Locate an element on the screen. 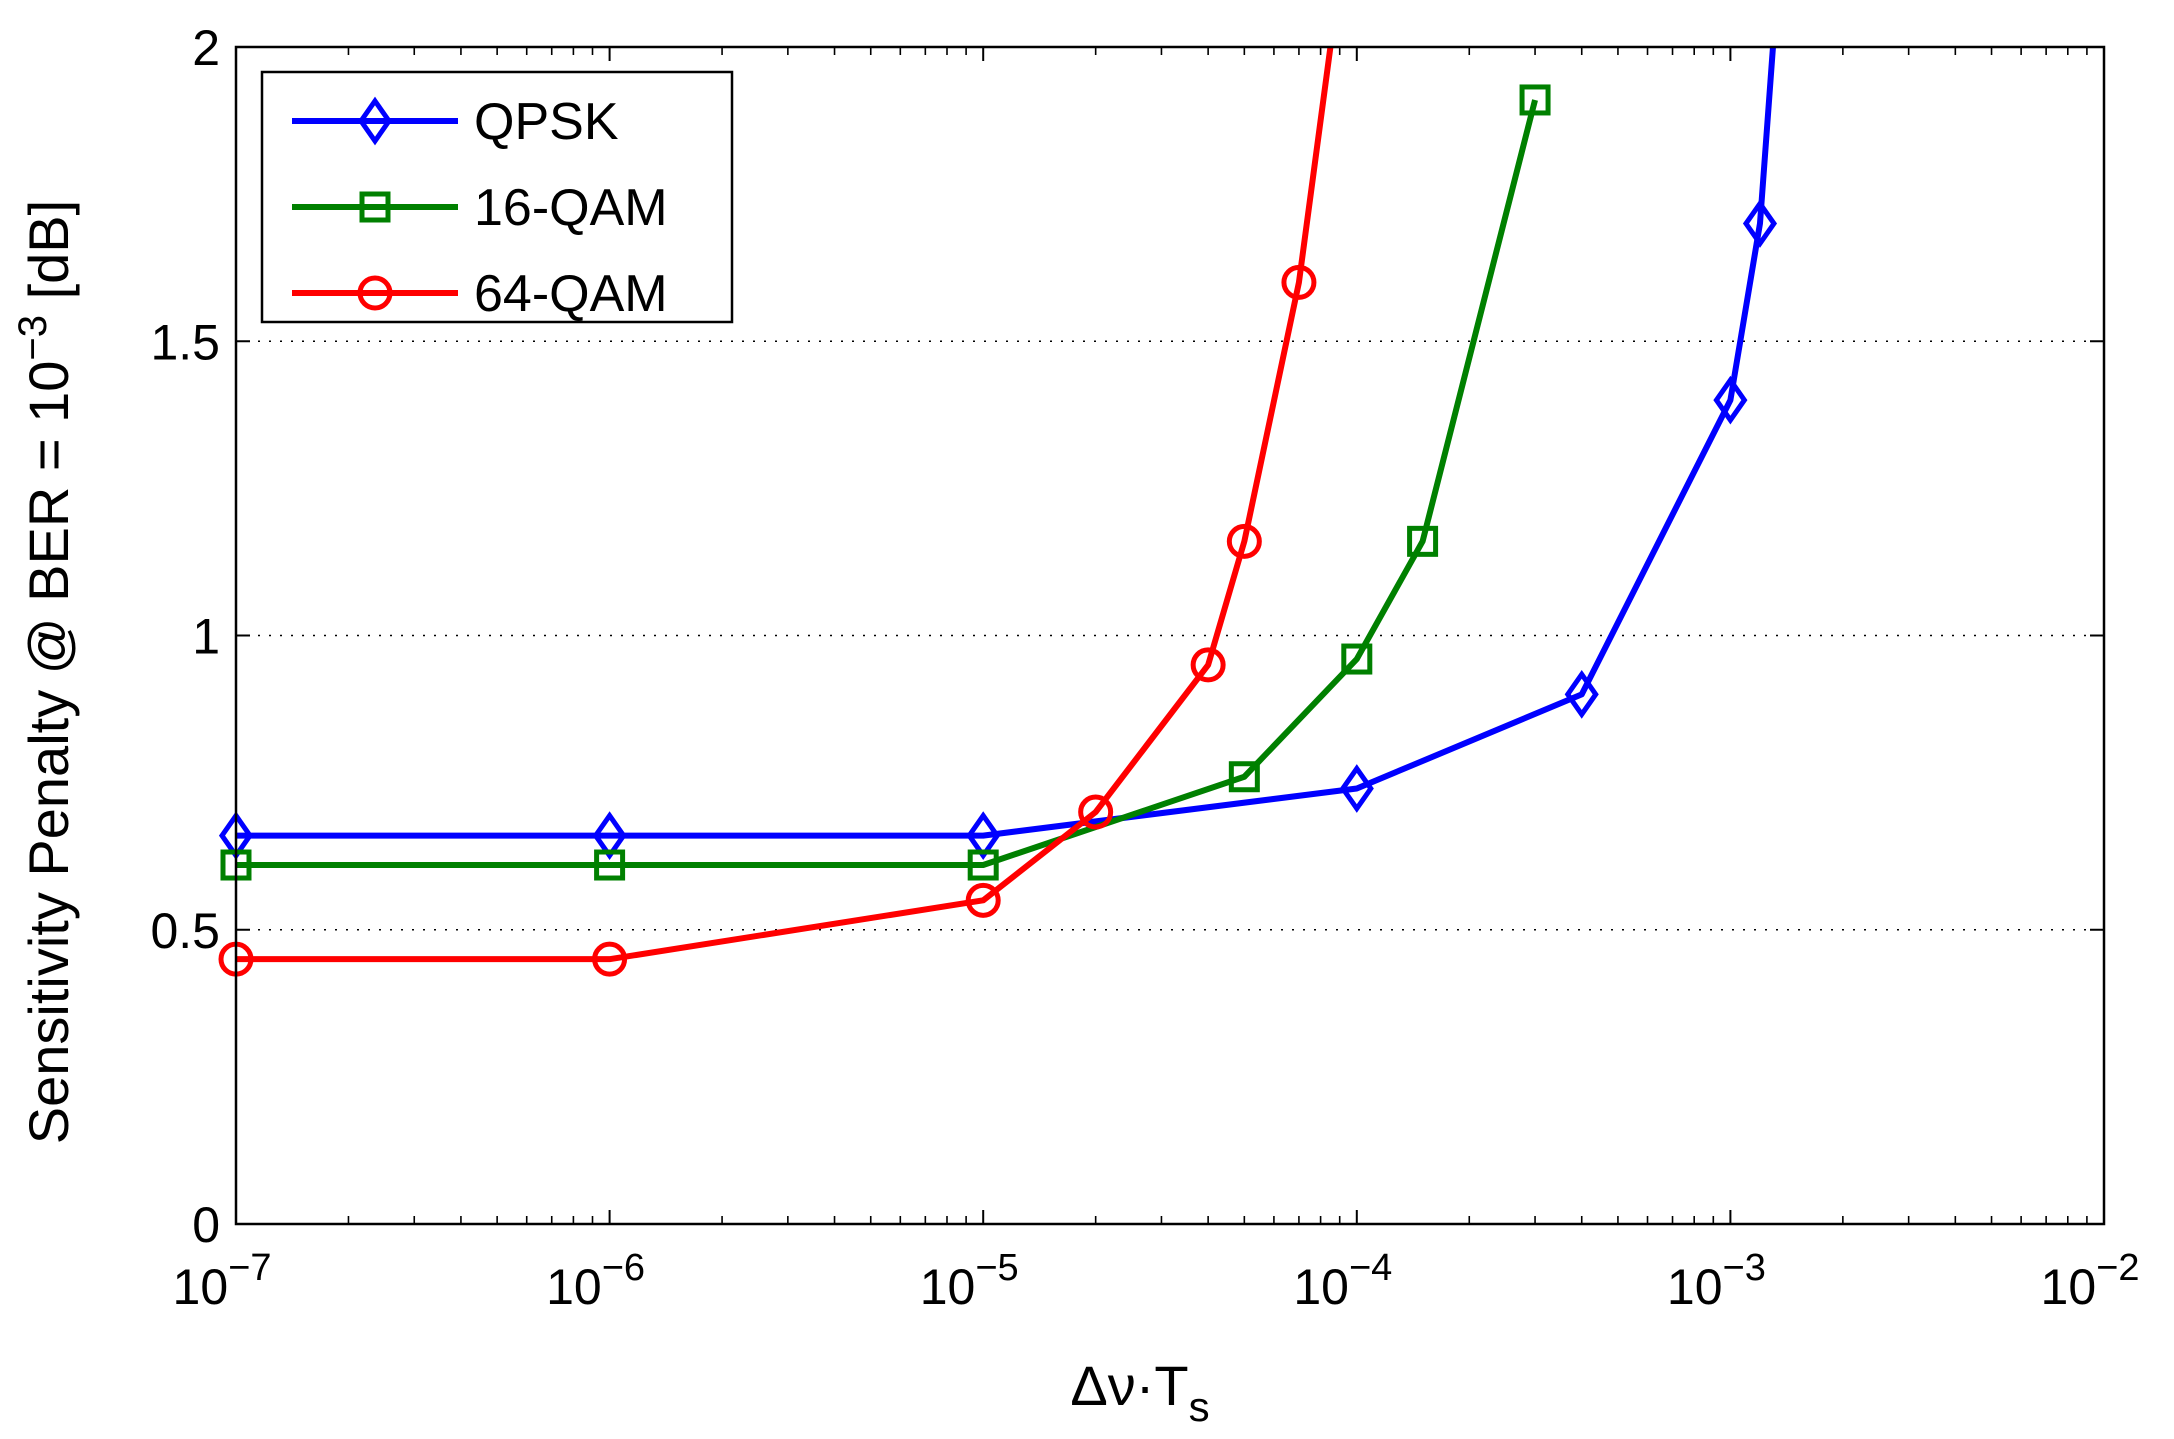 The height and width of the screenshot is (1439, 2174). x-tick-label-exp: −5 is located at coordinates (996, 1268).